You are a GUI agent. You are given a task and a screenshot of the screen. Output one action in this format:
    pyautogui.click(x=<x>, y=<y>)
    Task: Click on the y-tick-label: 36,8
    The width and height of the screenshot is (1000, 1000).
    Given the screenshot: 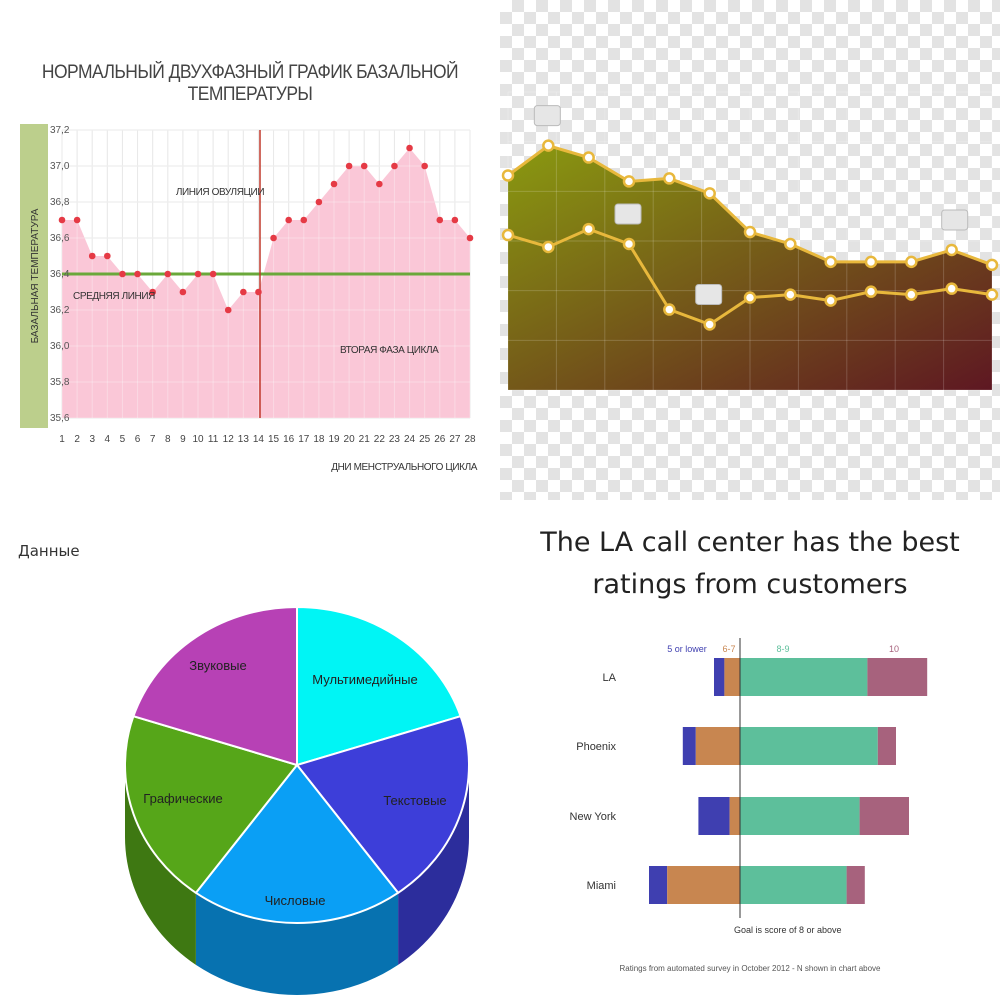 What is the action you would take?
    pyautogui.click(x=60, y=202)
    